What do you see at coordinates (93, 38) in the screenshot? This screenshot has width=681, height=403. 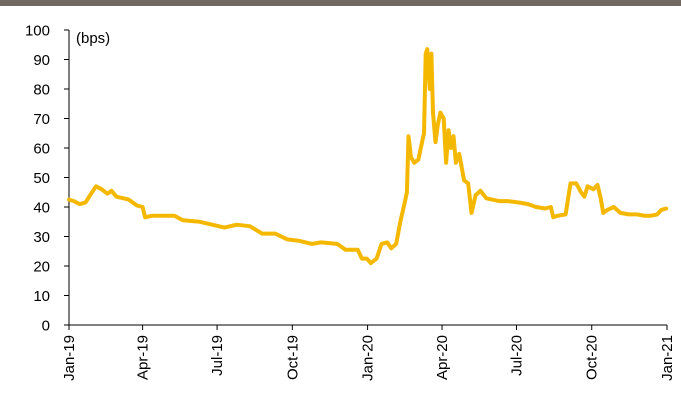 I see `y-unit-label: (bps)` at bounding box center [93, 38].